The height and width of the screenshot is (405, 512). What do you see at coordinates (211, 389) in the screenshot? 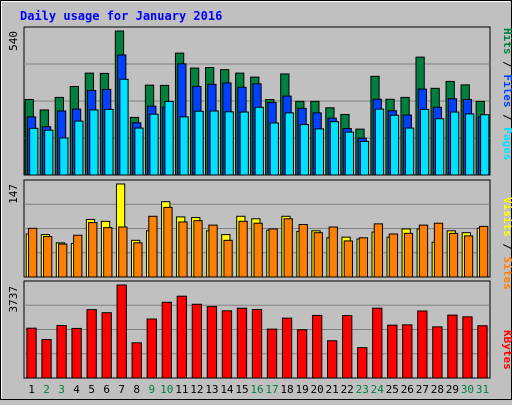
I see `day-label-13: 13` at bounding box center [211, 389].